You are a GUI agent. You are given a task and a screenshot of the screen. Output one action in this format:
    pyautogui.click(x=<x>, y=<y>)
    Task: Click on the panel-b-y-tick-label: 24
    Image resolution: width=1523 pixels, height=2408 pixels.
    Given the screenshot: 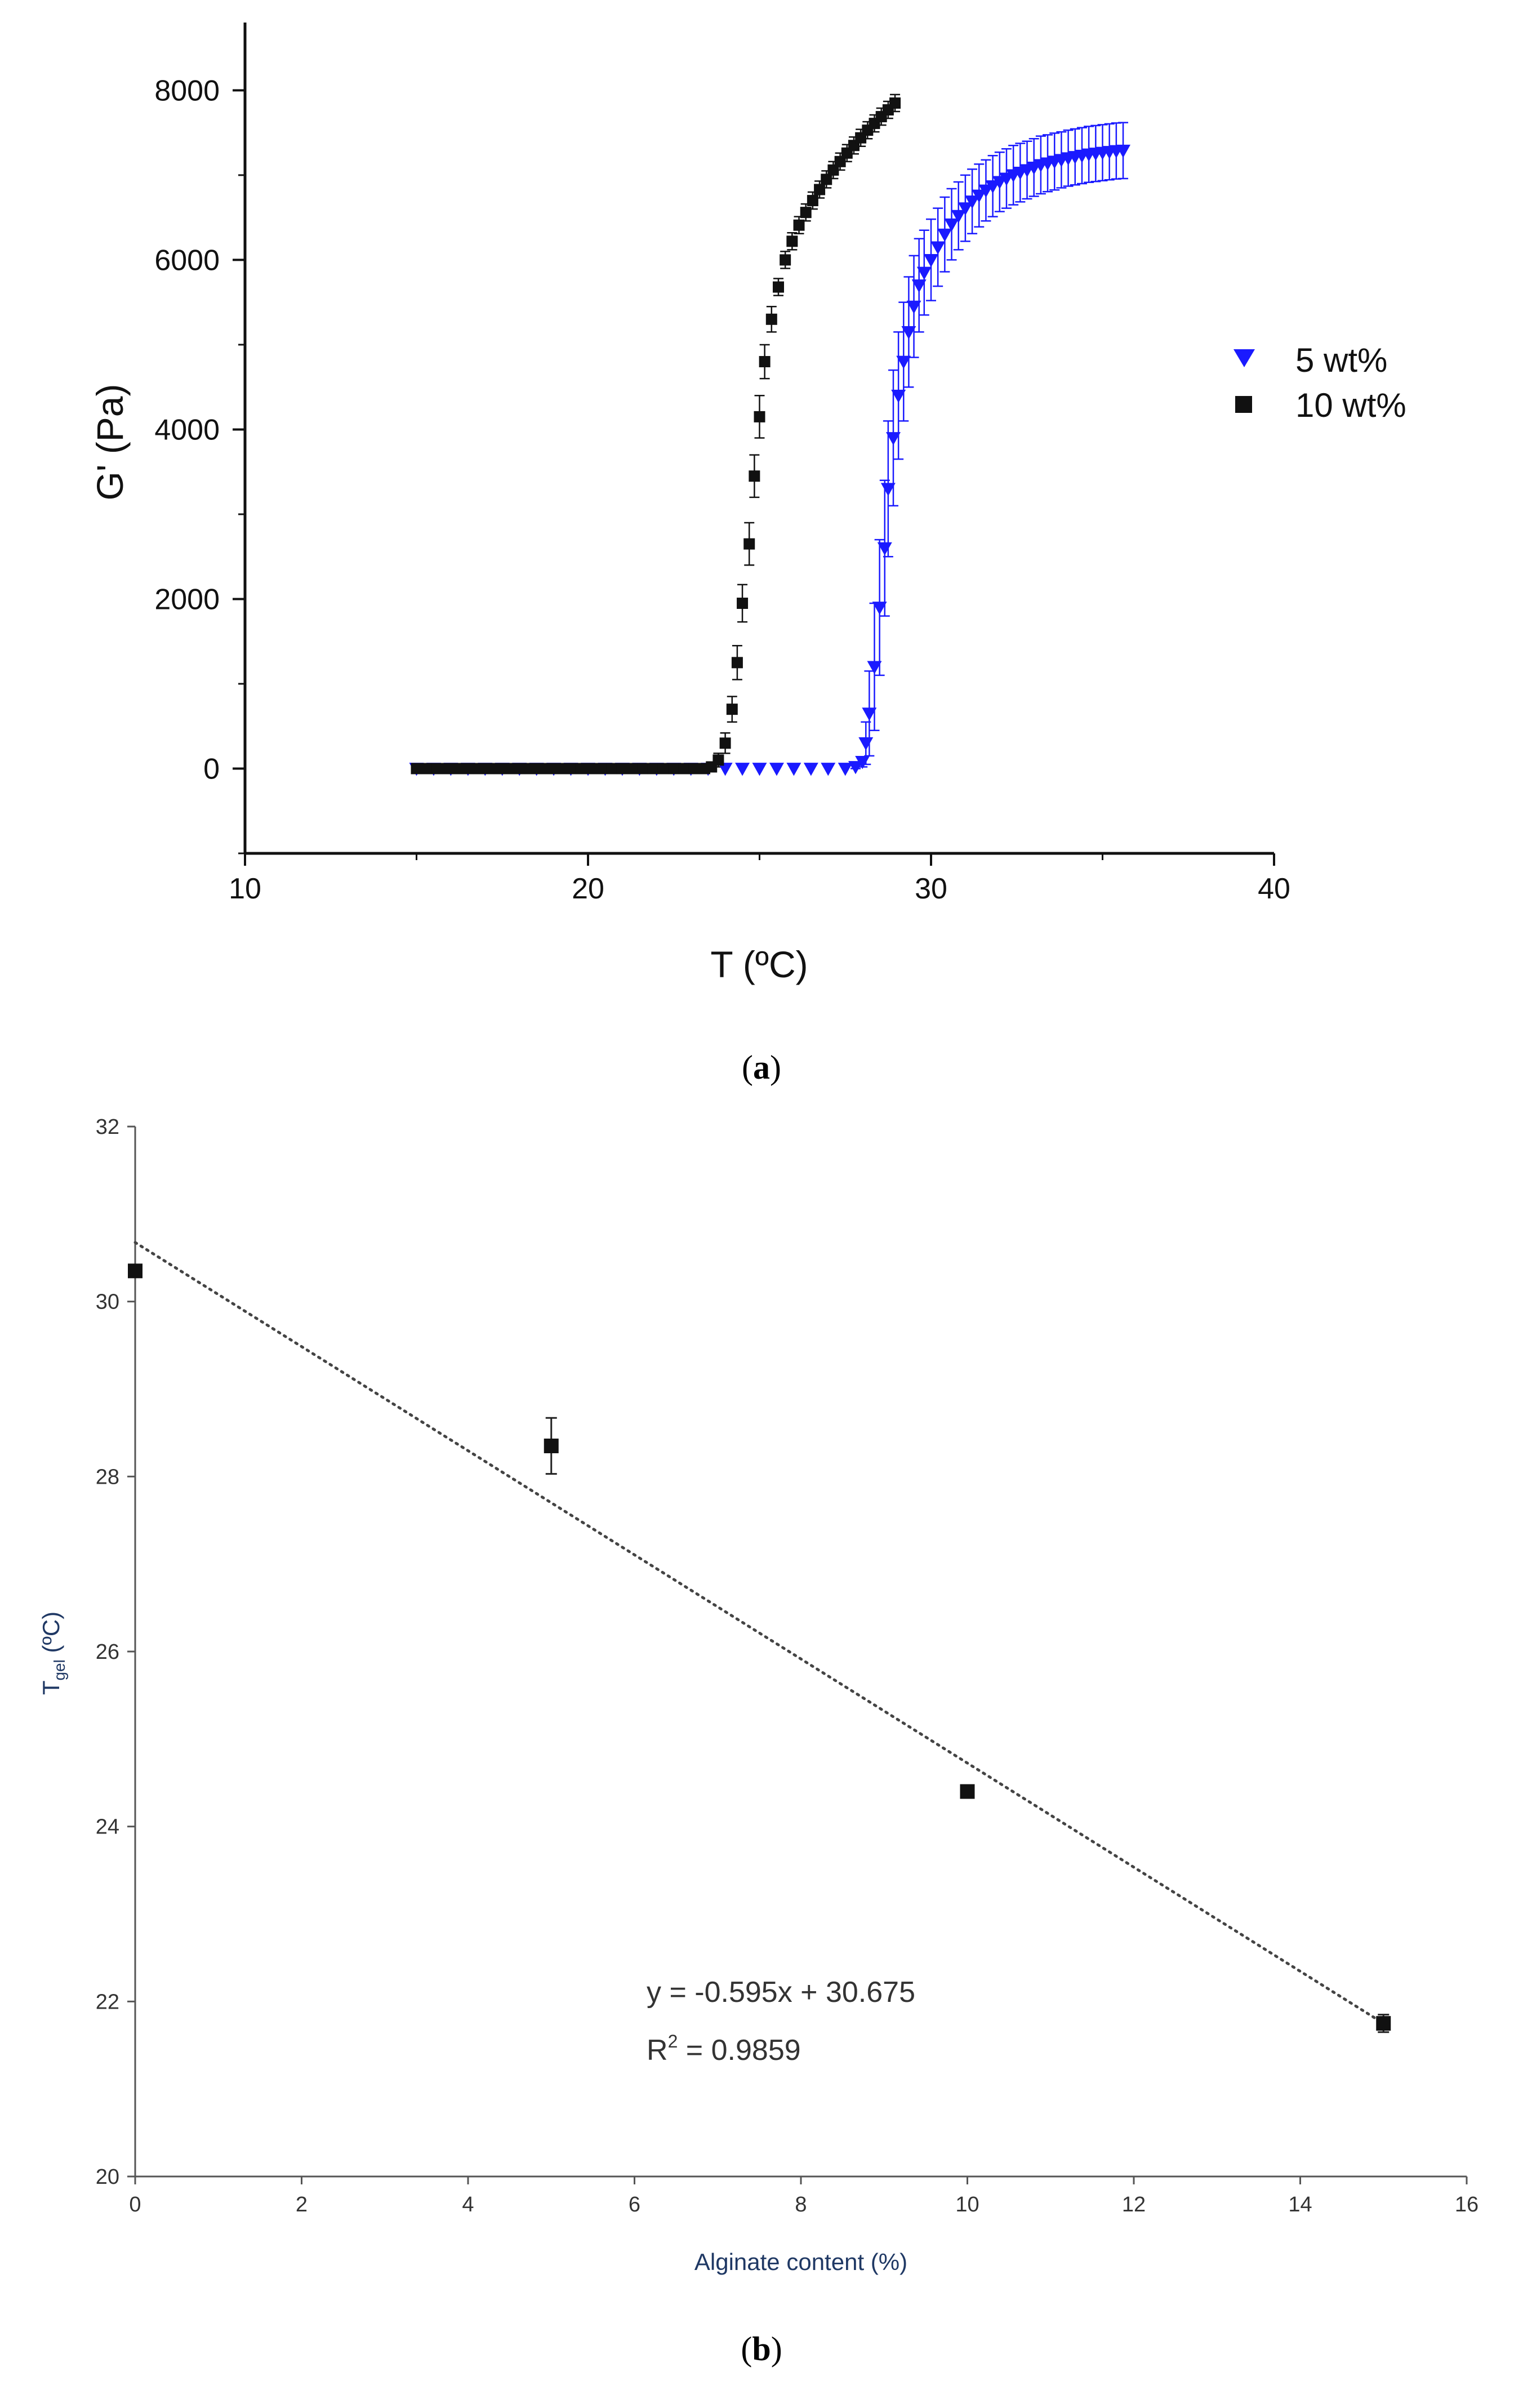 What is the action you would take?
    pyautogui.click(x=107, y=1827)
    